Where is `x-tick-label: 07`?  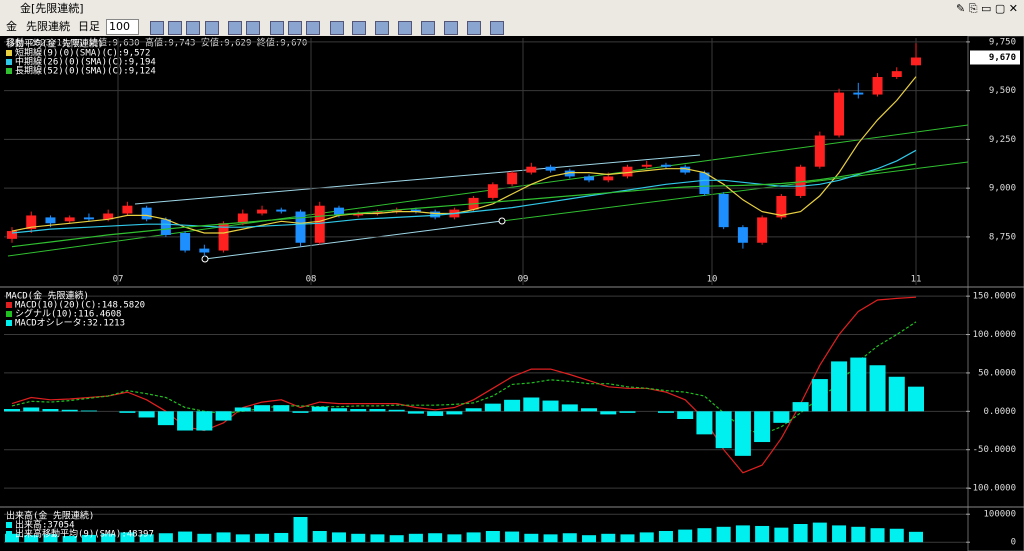
x-tick-label: 07 is located at coordinates (118, 280).